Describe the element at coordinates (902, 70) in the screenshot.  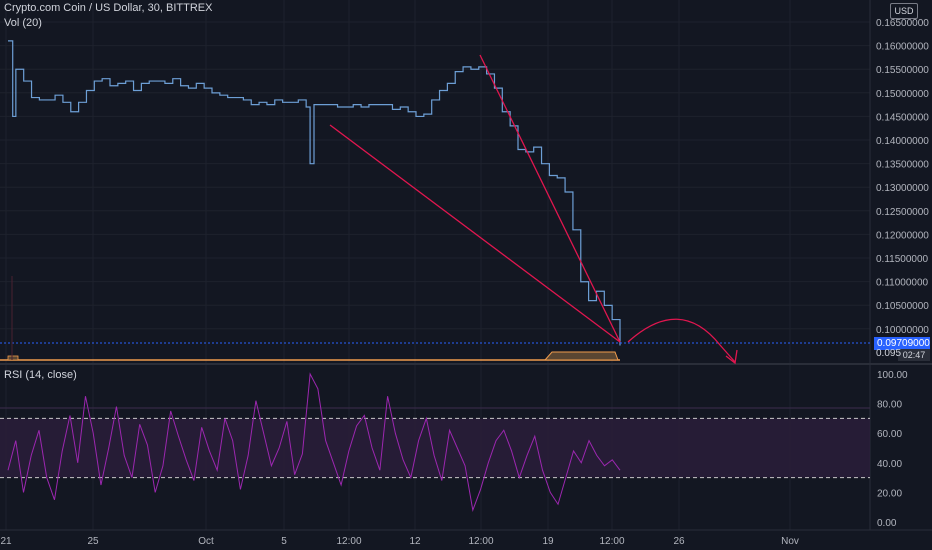
I see `price-tick-label: 0.15500000` at that location.